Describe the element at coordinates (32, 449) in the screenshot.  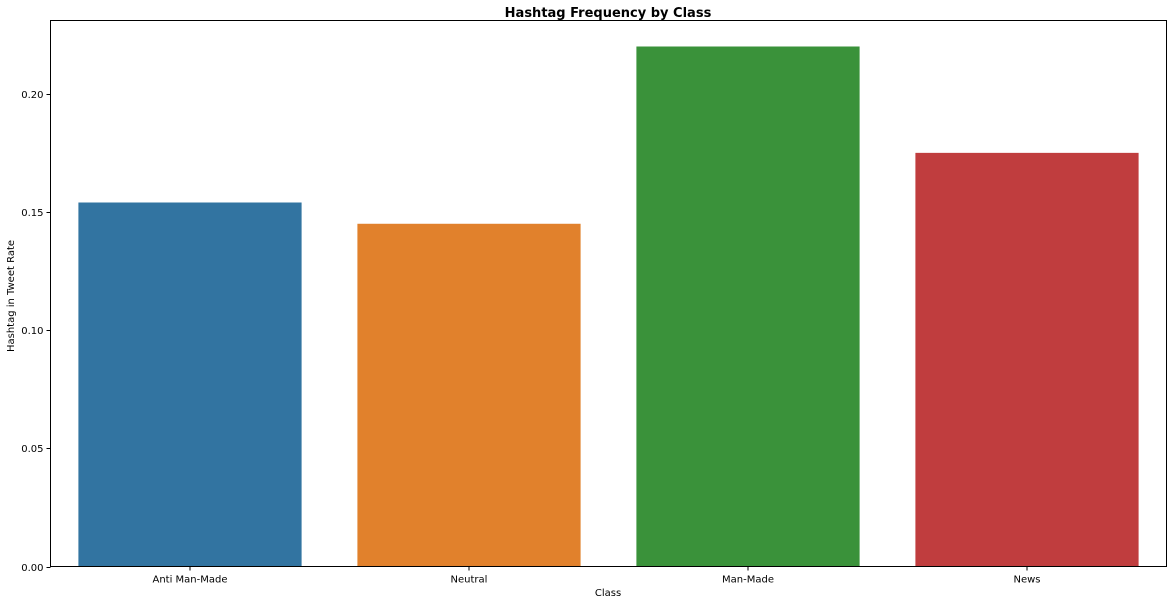
I see `y-tick-label: 0.05` at that location.